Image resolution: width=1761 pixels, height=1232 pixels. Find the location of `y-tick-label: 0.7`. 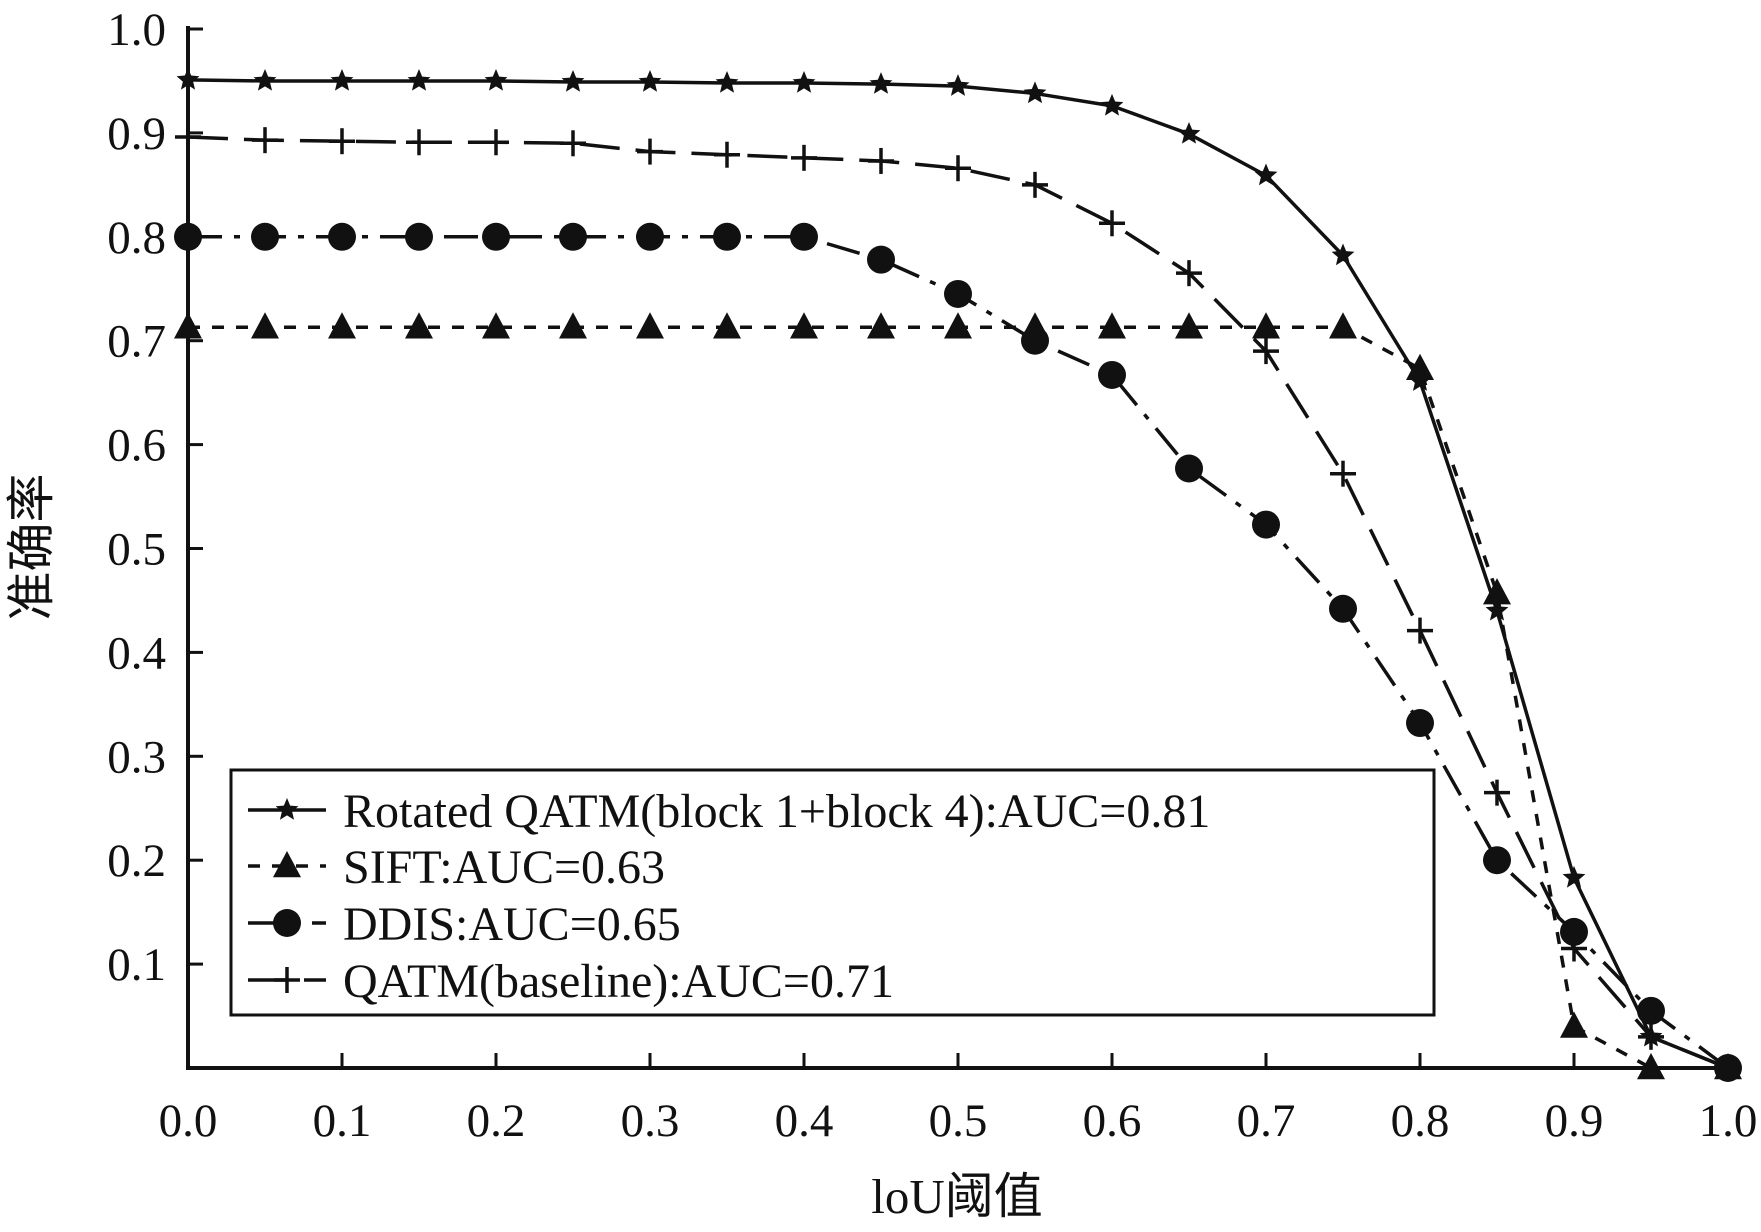

y-tick-label: 0.7 is located at coordinates (136, 342).